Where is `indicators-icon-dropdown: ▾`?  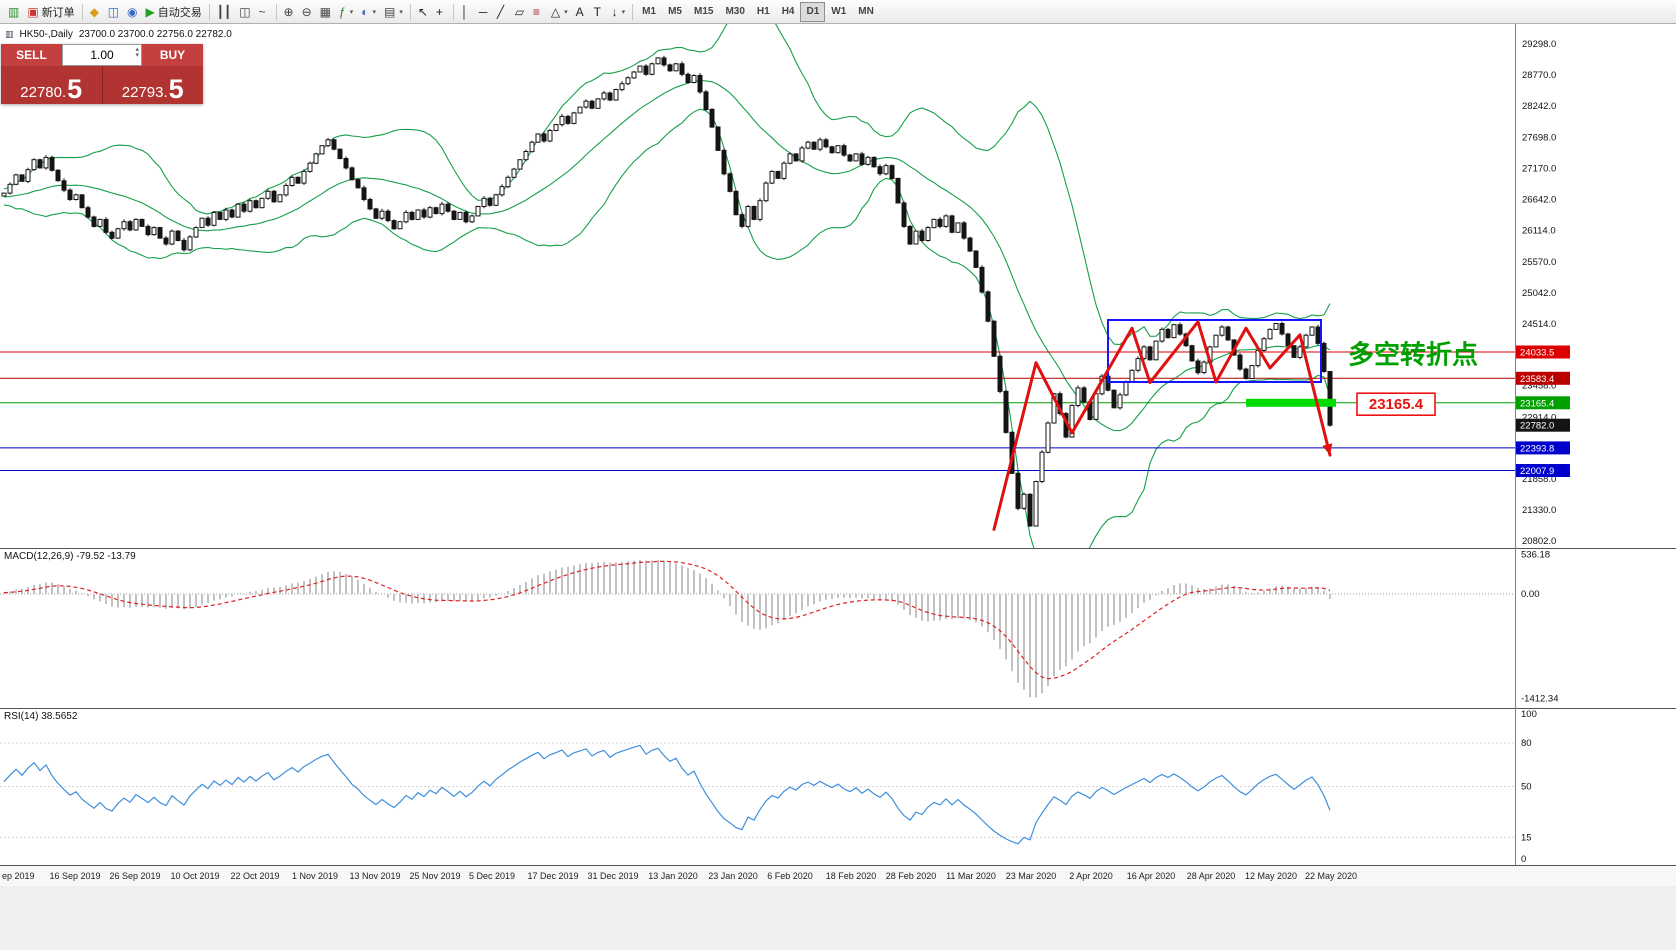 indicators-icon-dropdown: ▾ is located at coordinates (351, 12).